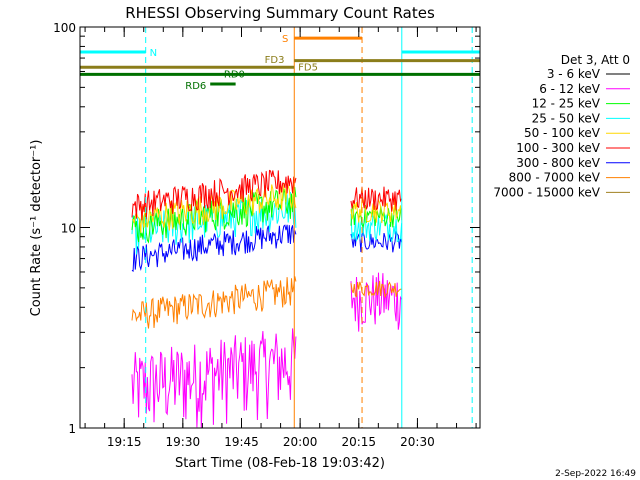 This screenshot has width=640, height=480. I want to click on legend-label: 300 - 800 keV, so click(558, 163).